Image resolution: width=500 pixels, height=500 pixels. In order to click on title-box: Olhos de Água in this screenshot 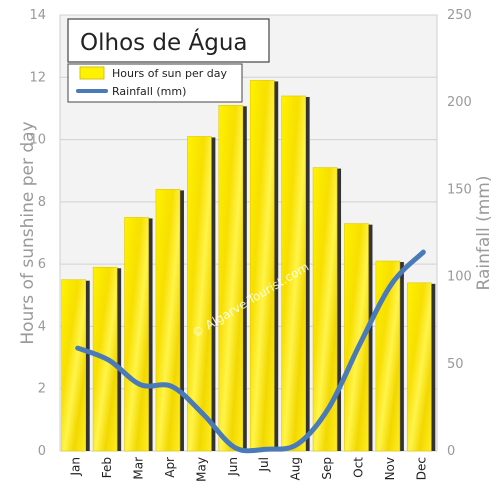, I will do `click(168, 40)`.